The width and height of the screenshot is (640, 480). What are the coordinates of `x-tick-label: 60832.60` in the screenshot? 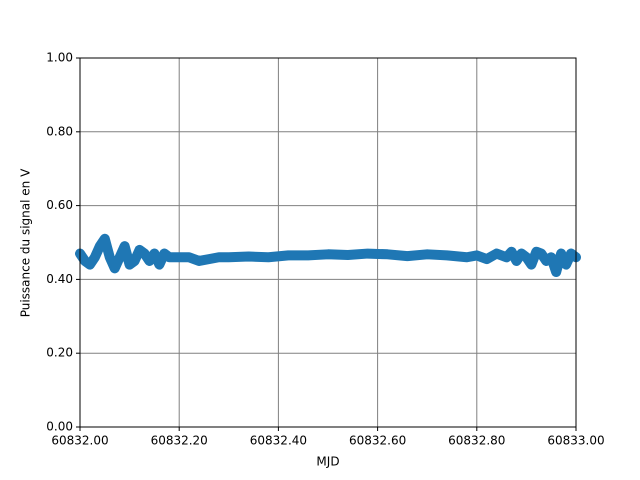 It's located at (377, 441).